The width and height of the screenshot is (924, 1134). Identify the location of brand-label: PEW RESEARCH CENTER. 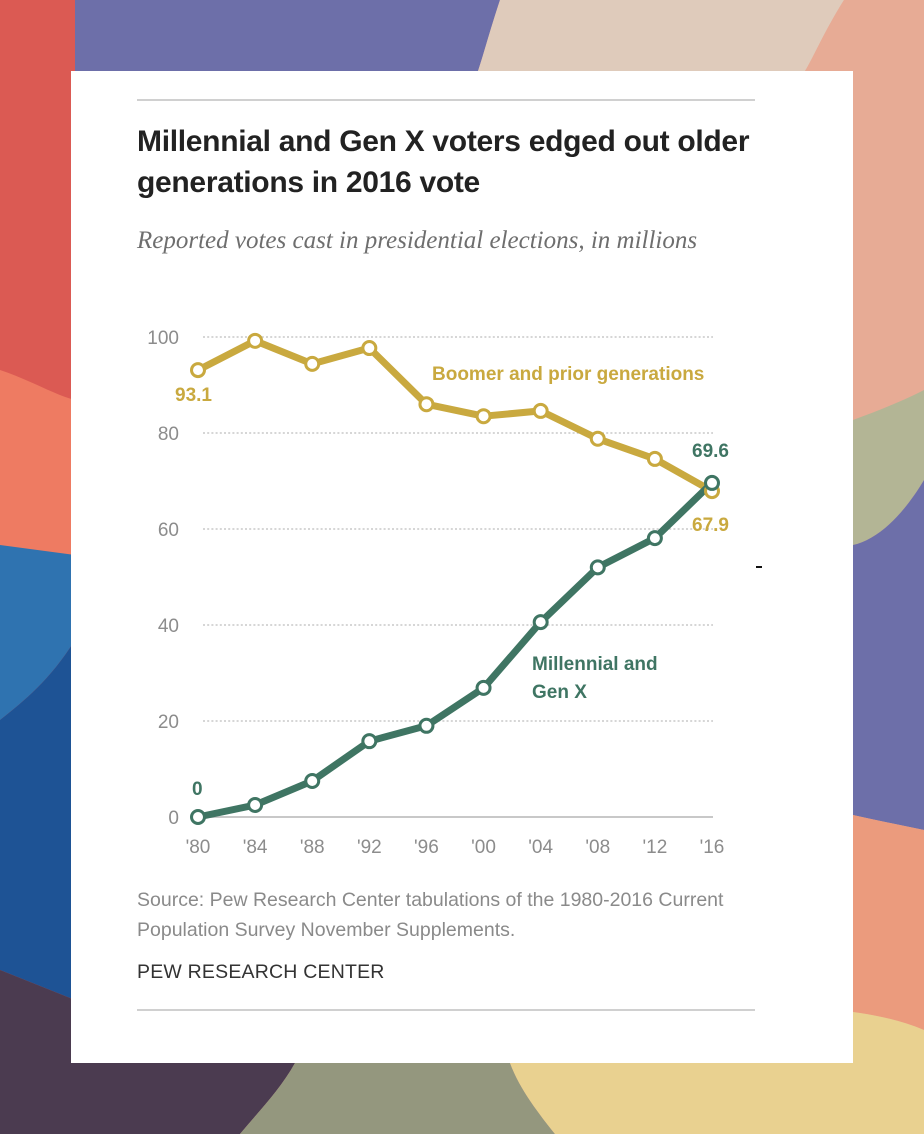
(261, 972).